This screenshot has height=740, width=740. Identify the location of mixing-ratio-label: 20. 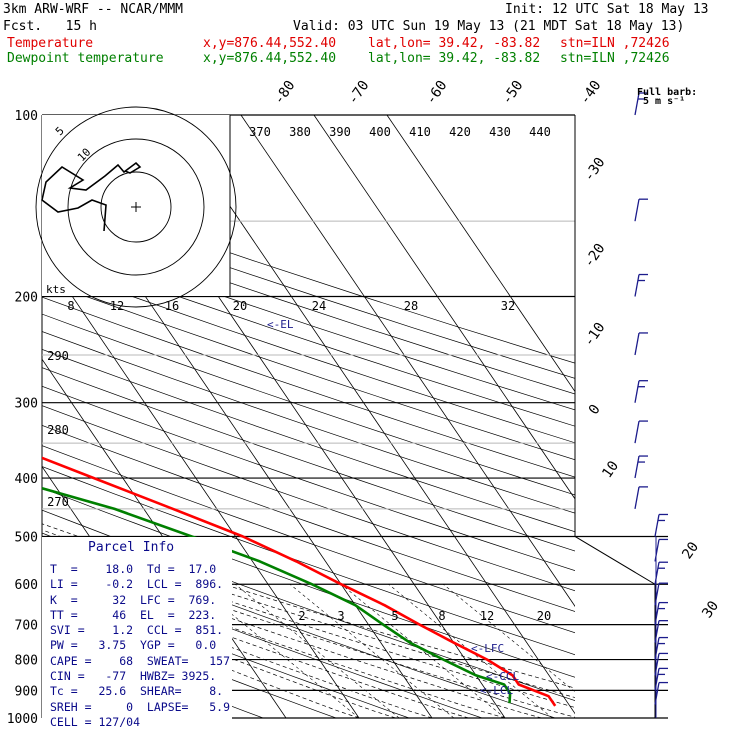
(544, 616).